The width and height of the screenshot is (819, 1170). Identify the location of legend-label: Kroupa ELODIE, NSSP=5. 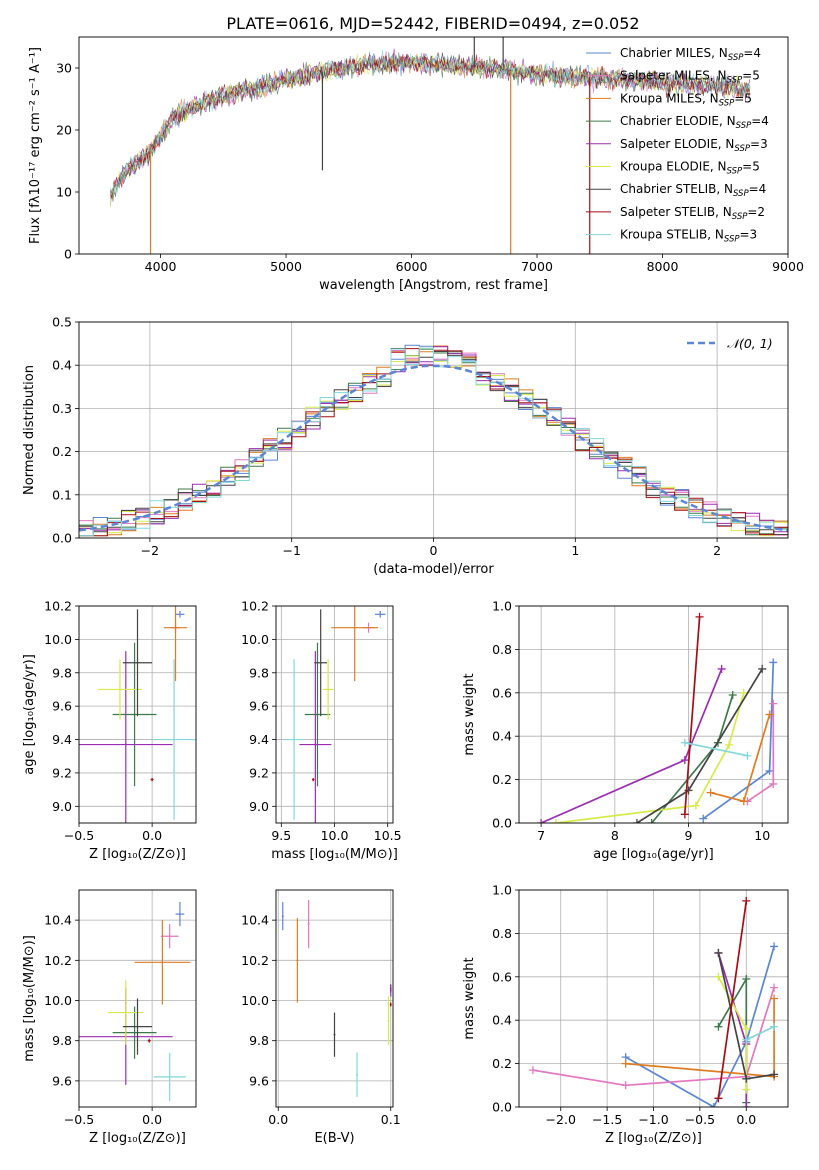
(690, 168).